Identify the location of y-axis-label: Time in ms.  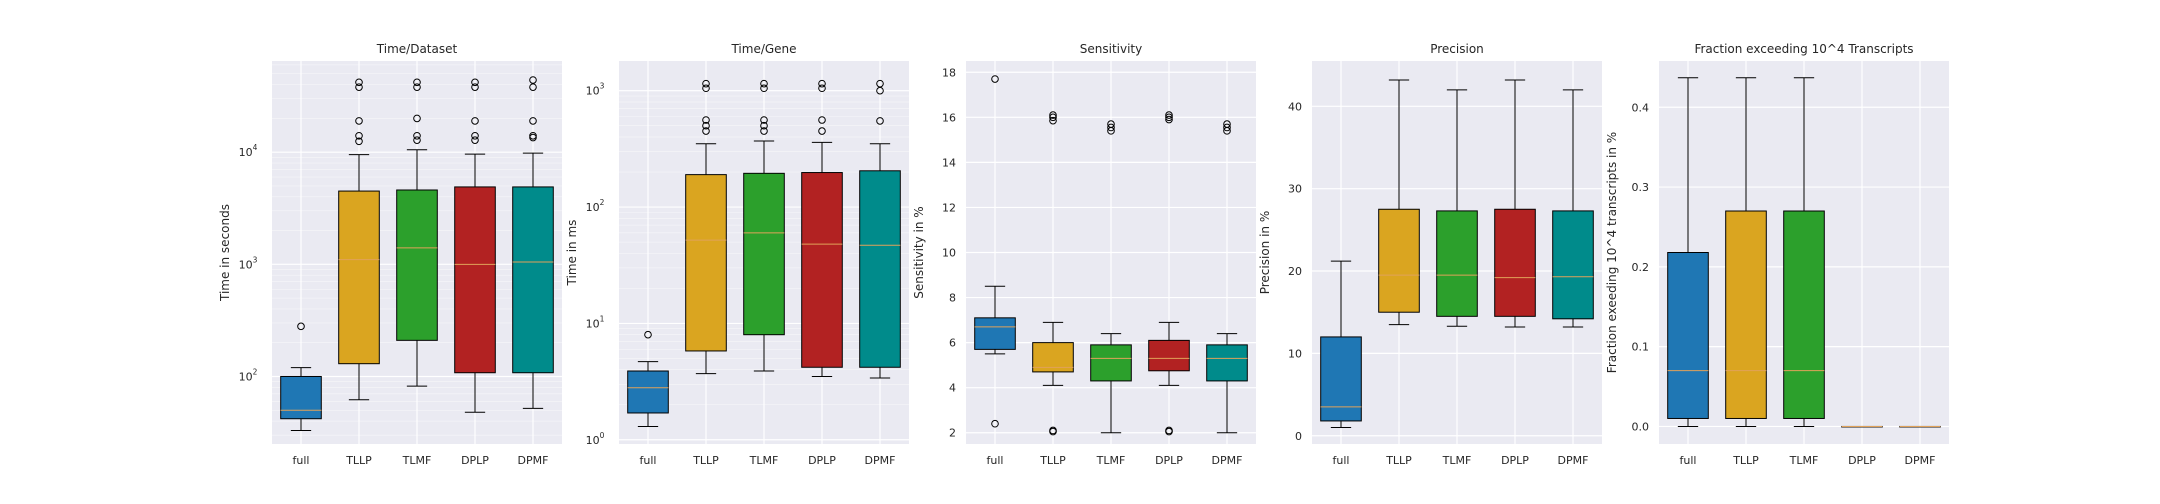
(572, 253).